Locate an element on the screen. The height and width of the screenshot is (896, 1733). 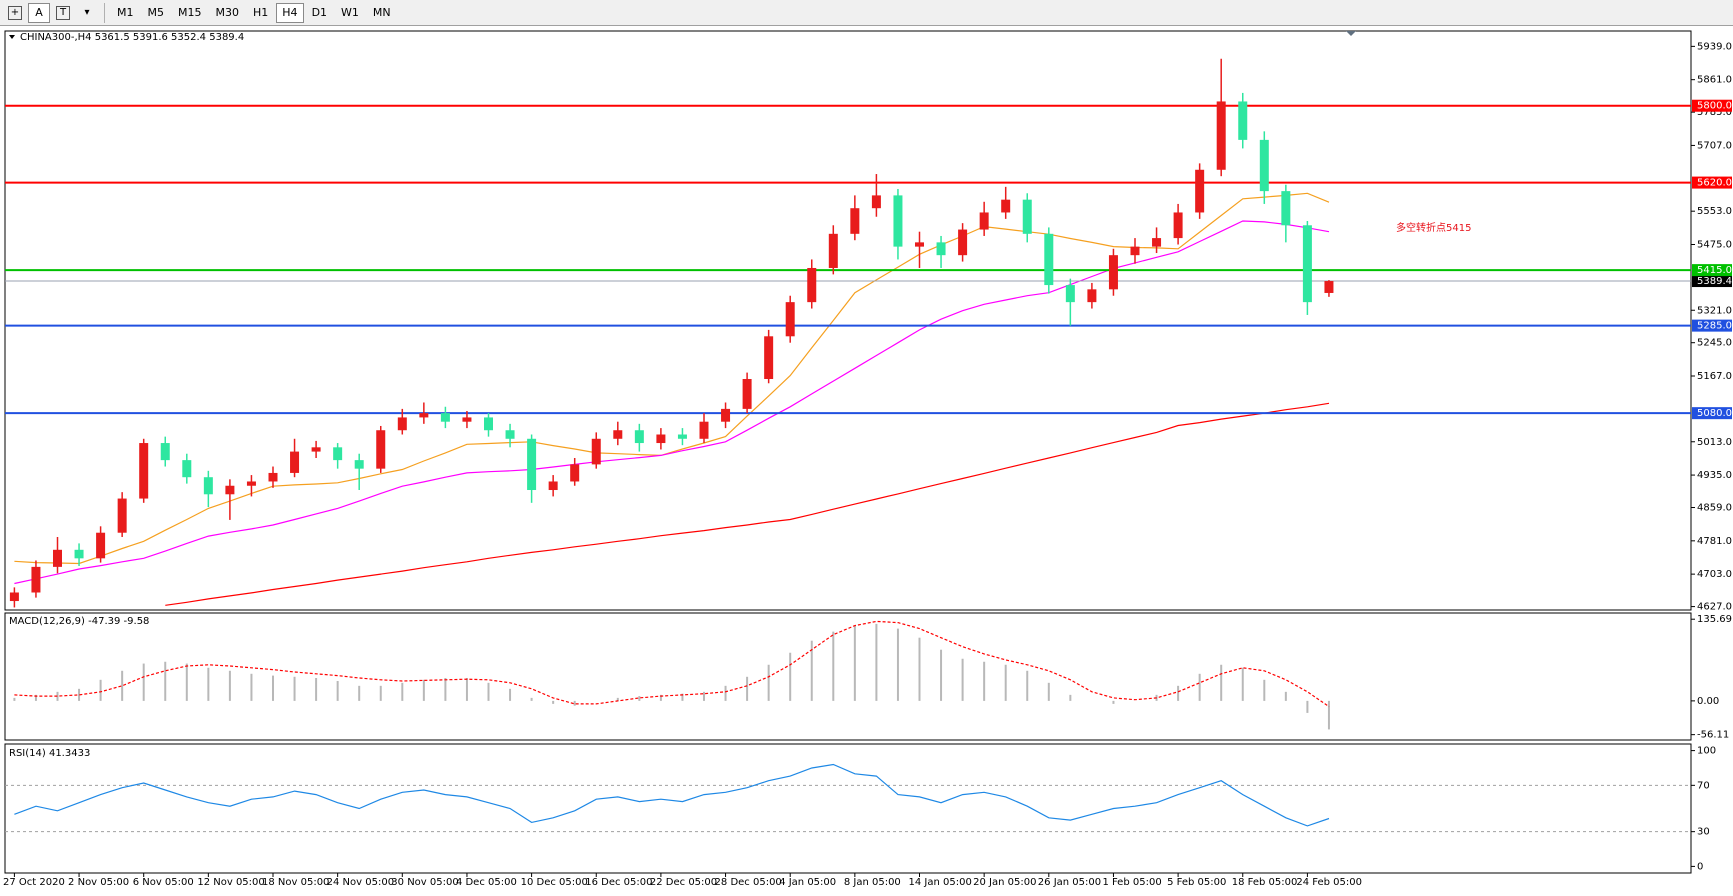
y-tick-label: 5553.0 is located at coordinates (1714, 211).